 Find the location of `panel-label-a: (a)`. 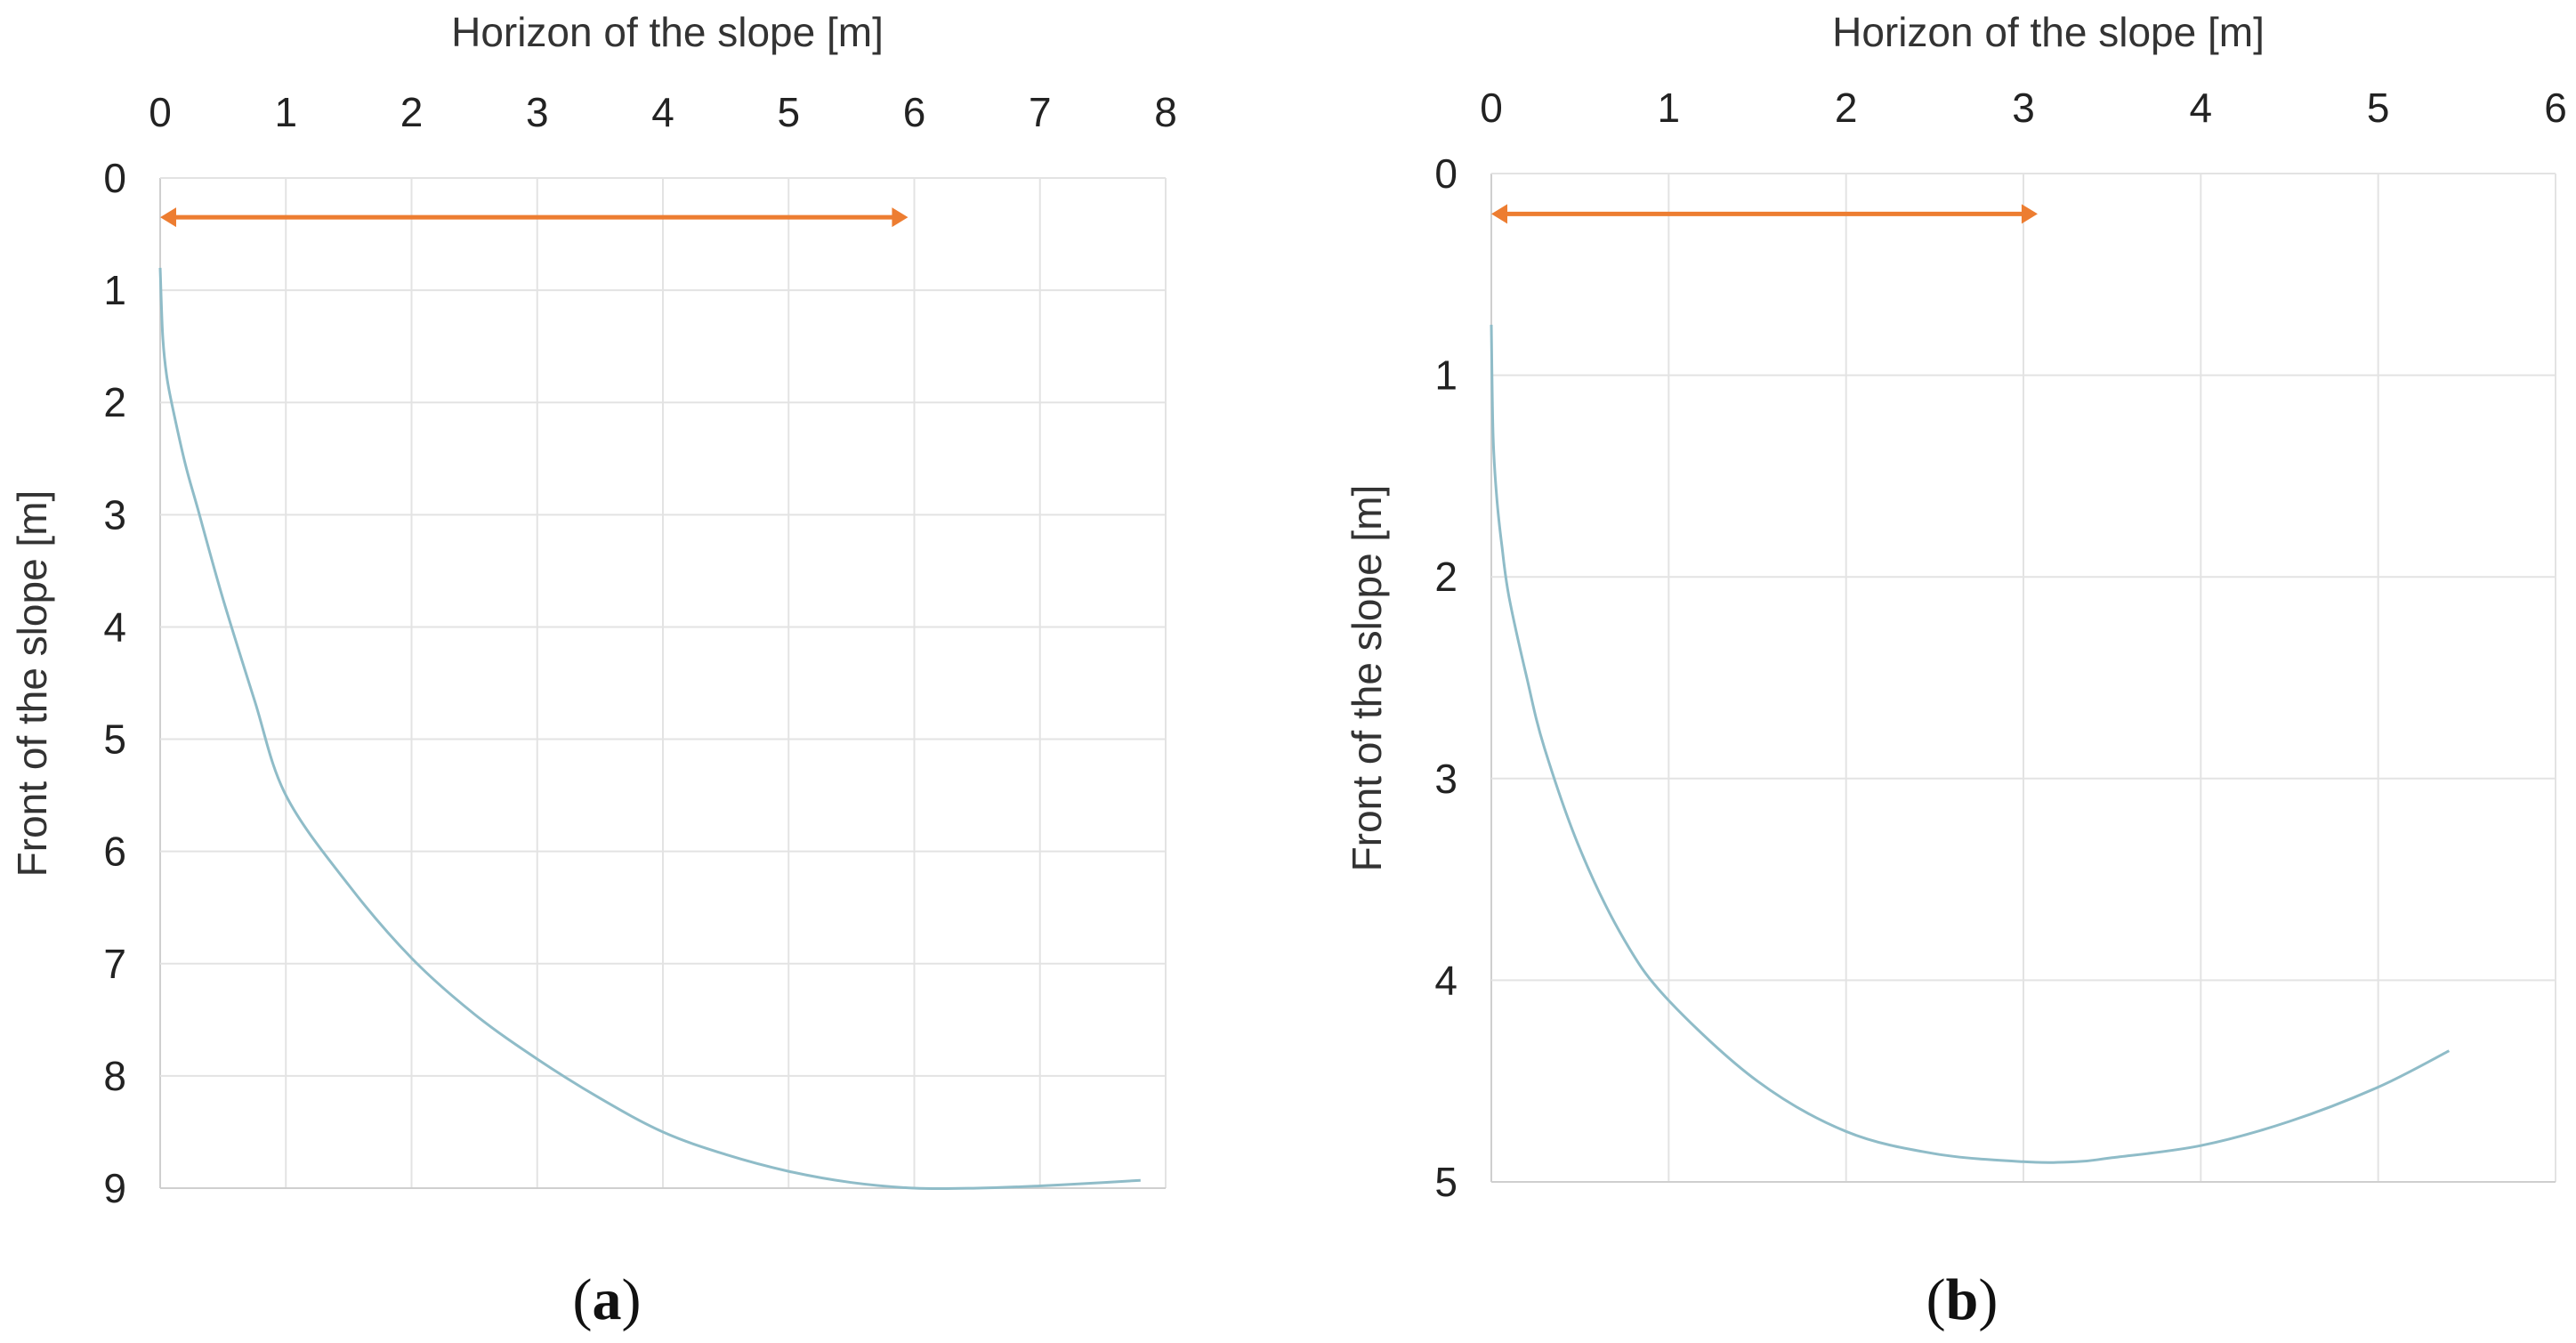

panel-label-a: (a) is located at coordinates (607, 1299).